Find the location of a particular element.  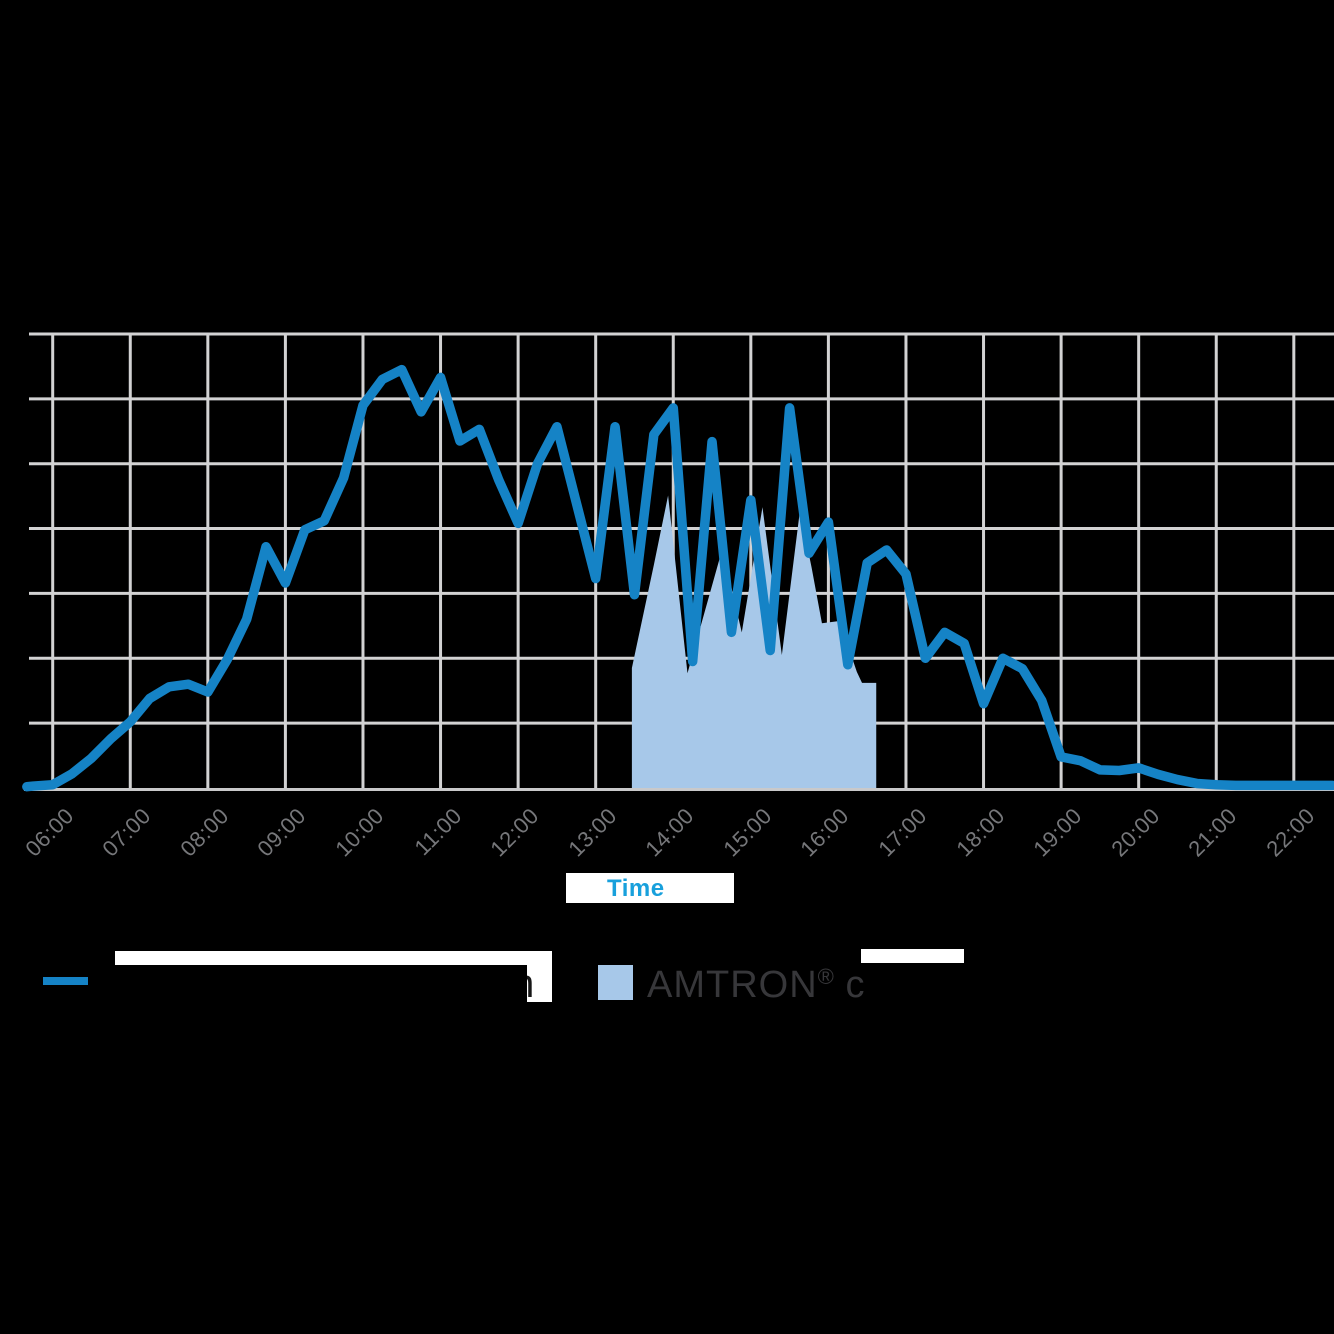

registered-trademark-icon: ® is located at coordinates (825, 976).